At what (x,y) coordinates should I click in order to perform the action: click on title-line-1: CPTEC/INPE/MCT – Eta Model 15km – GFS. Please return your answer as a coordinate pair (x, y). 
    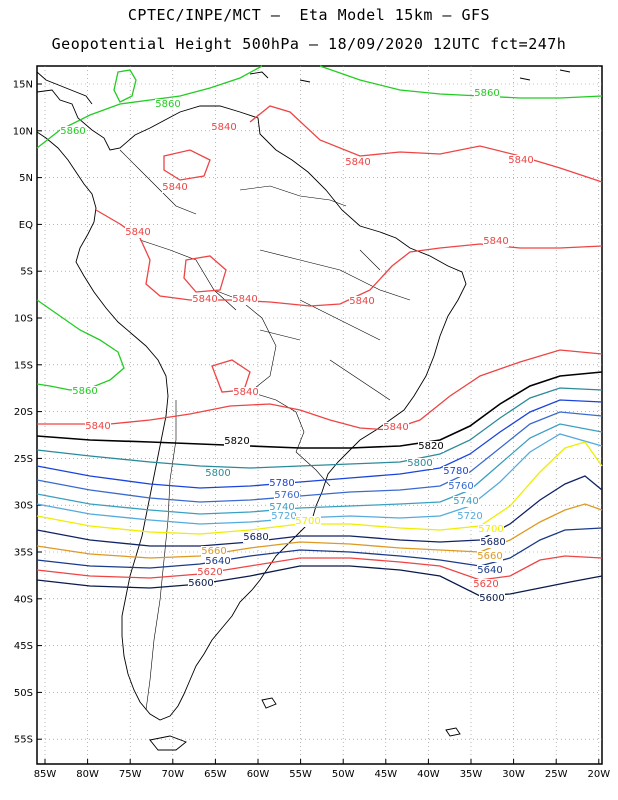
    Looking at the image, I should click on (309, 15).